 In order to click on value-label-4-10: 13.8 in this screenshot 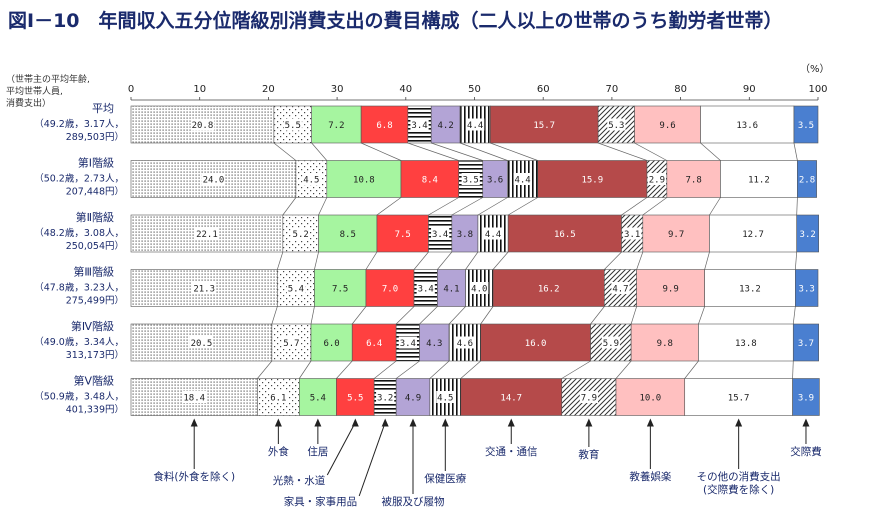, I will do `click(746, 344)`.